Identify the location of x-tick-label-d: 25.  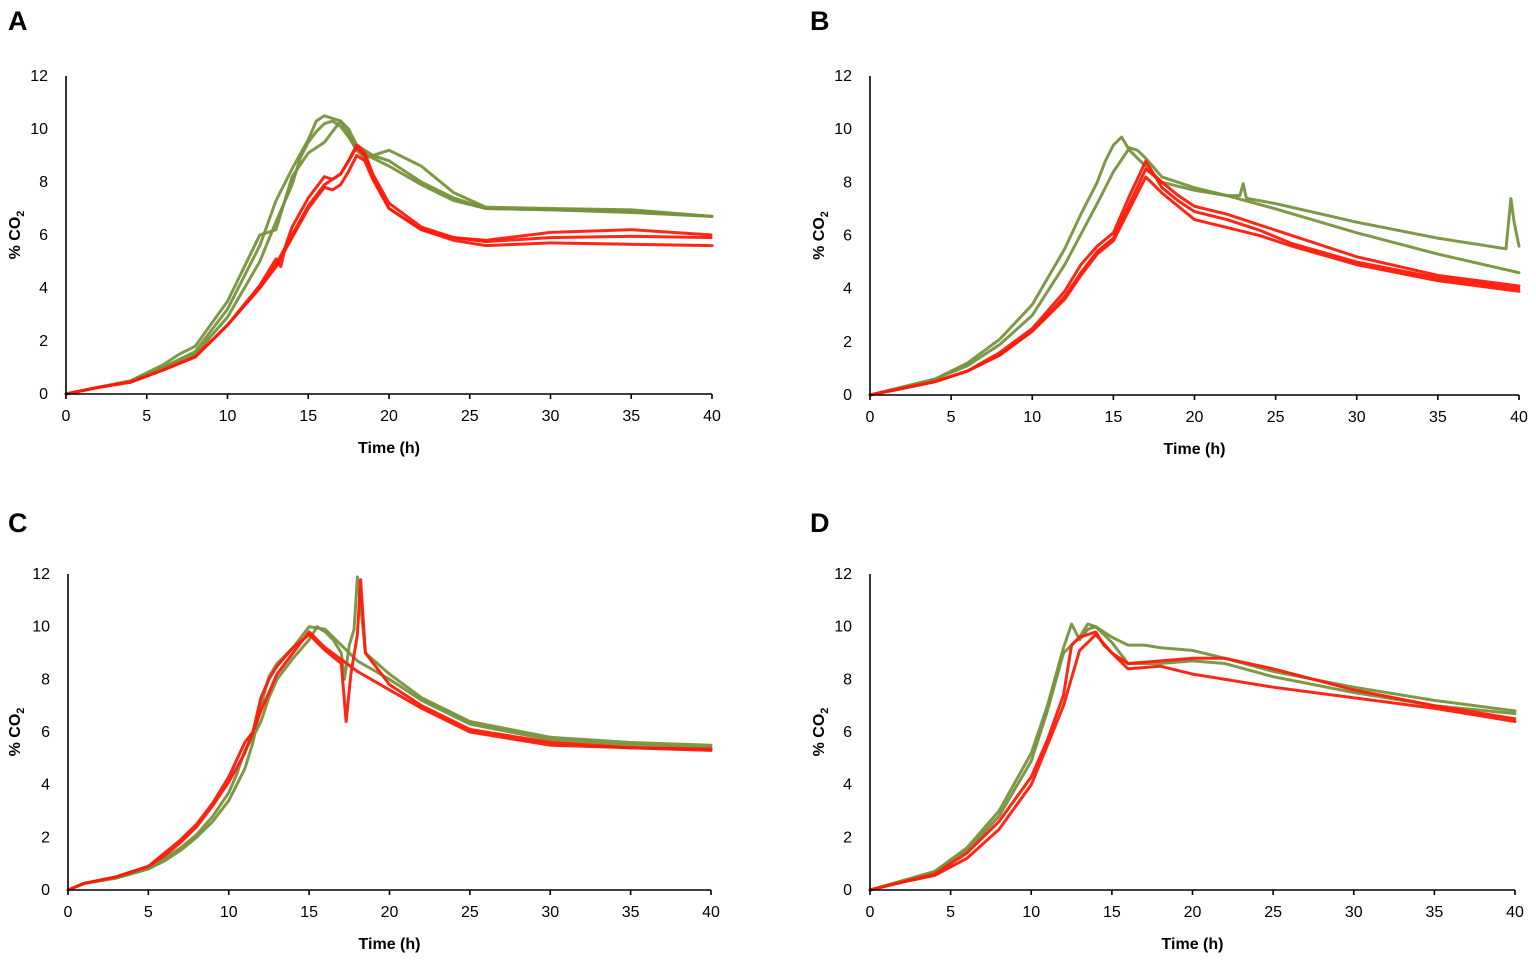
(1273, 912).